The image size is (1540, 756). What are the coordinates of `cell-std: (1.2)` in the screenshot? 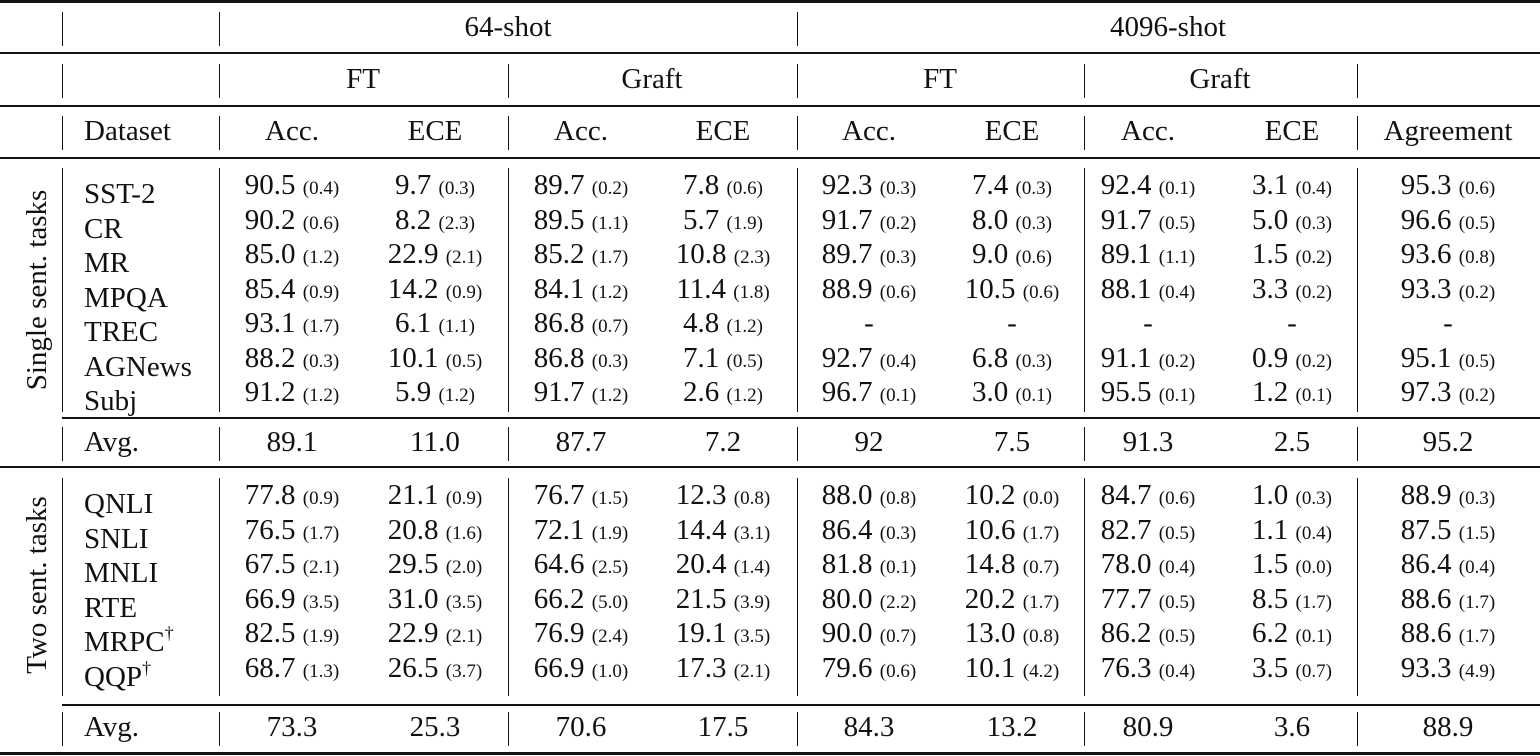 It's located at (744, 326).